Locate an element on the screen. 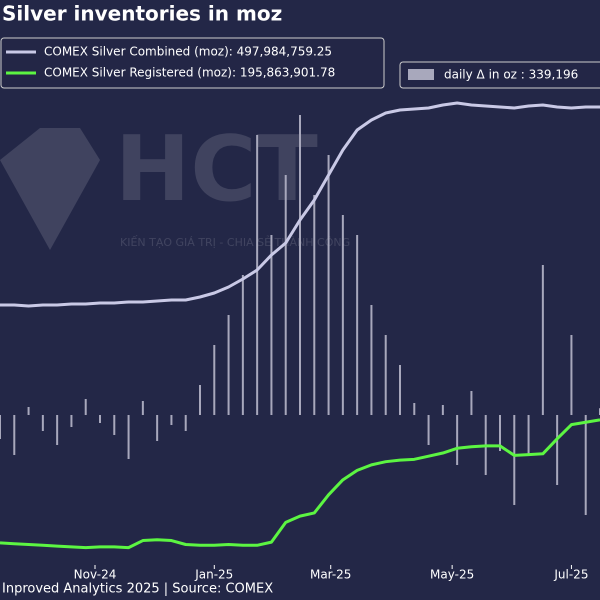 Image resolution: width=600 pixels, height=600 pixels. watermark-tagline: KIẾN TẠO GIÁ TRỊ - CHIA SẺ THÀNH CÔNG is located at coordinates (235, 242).